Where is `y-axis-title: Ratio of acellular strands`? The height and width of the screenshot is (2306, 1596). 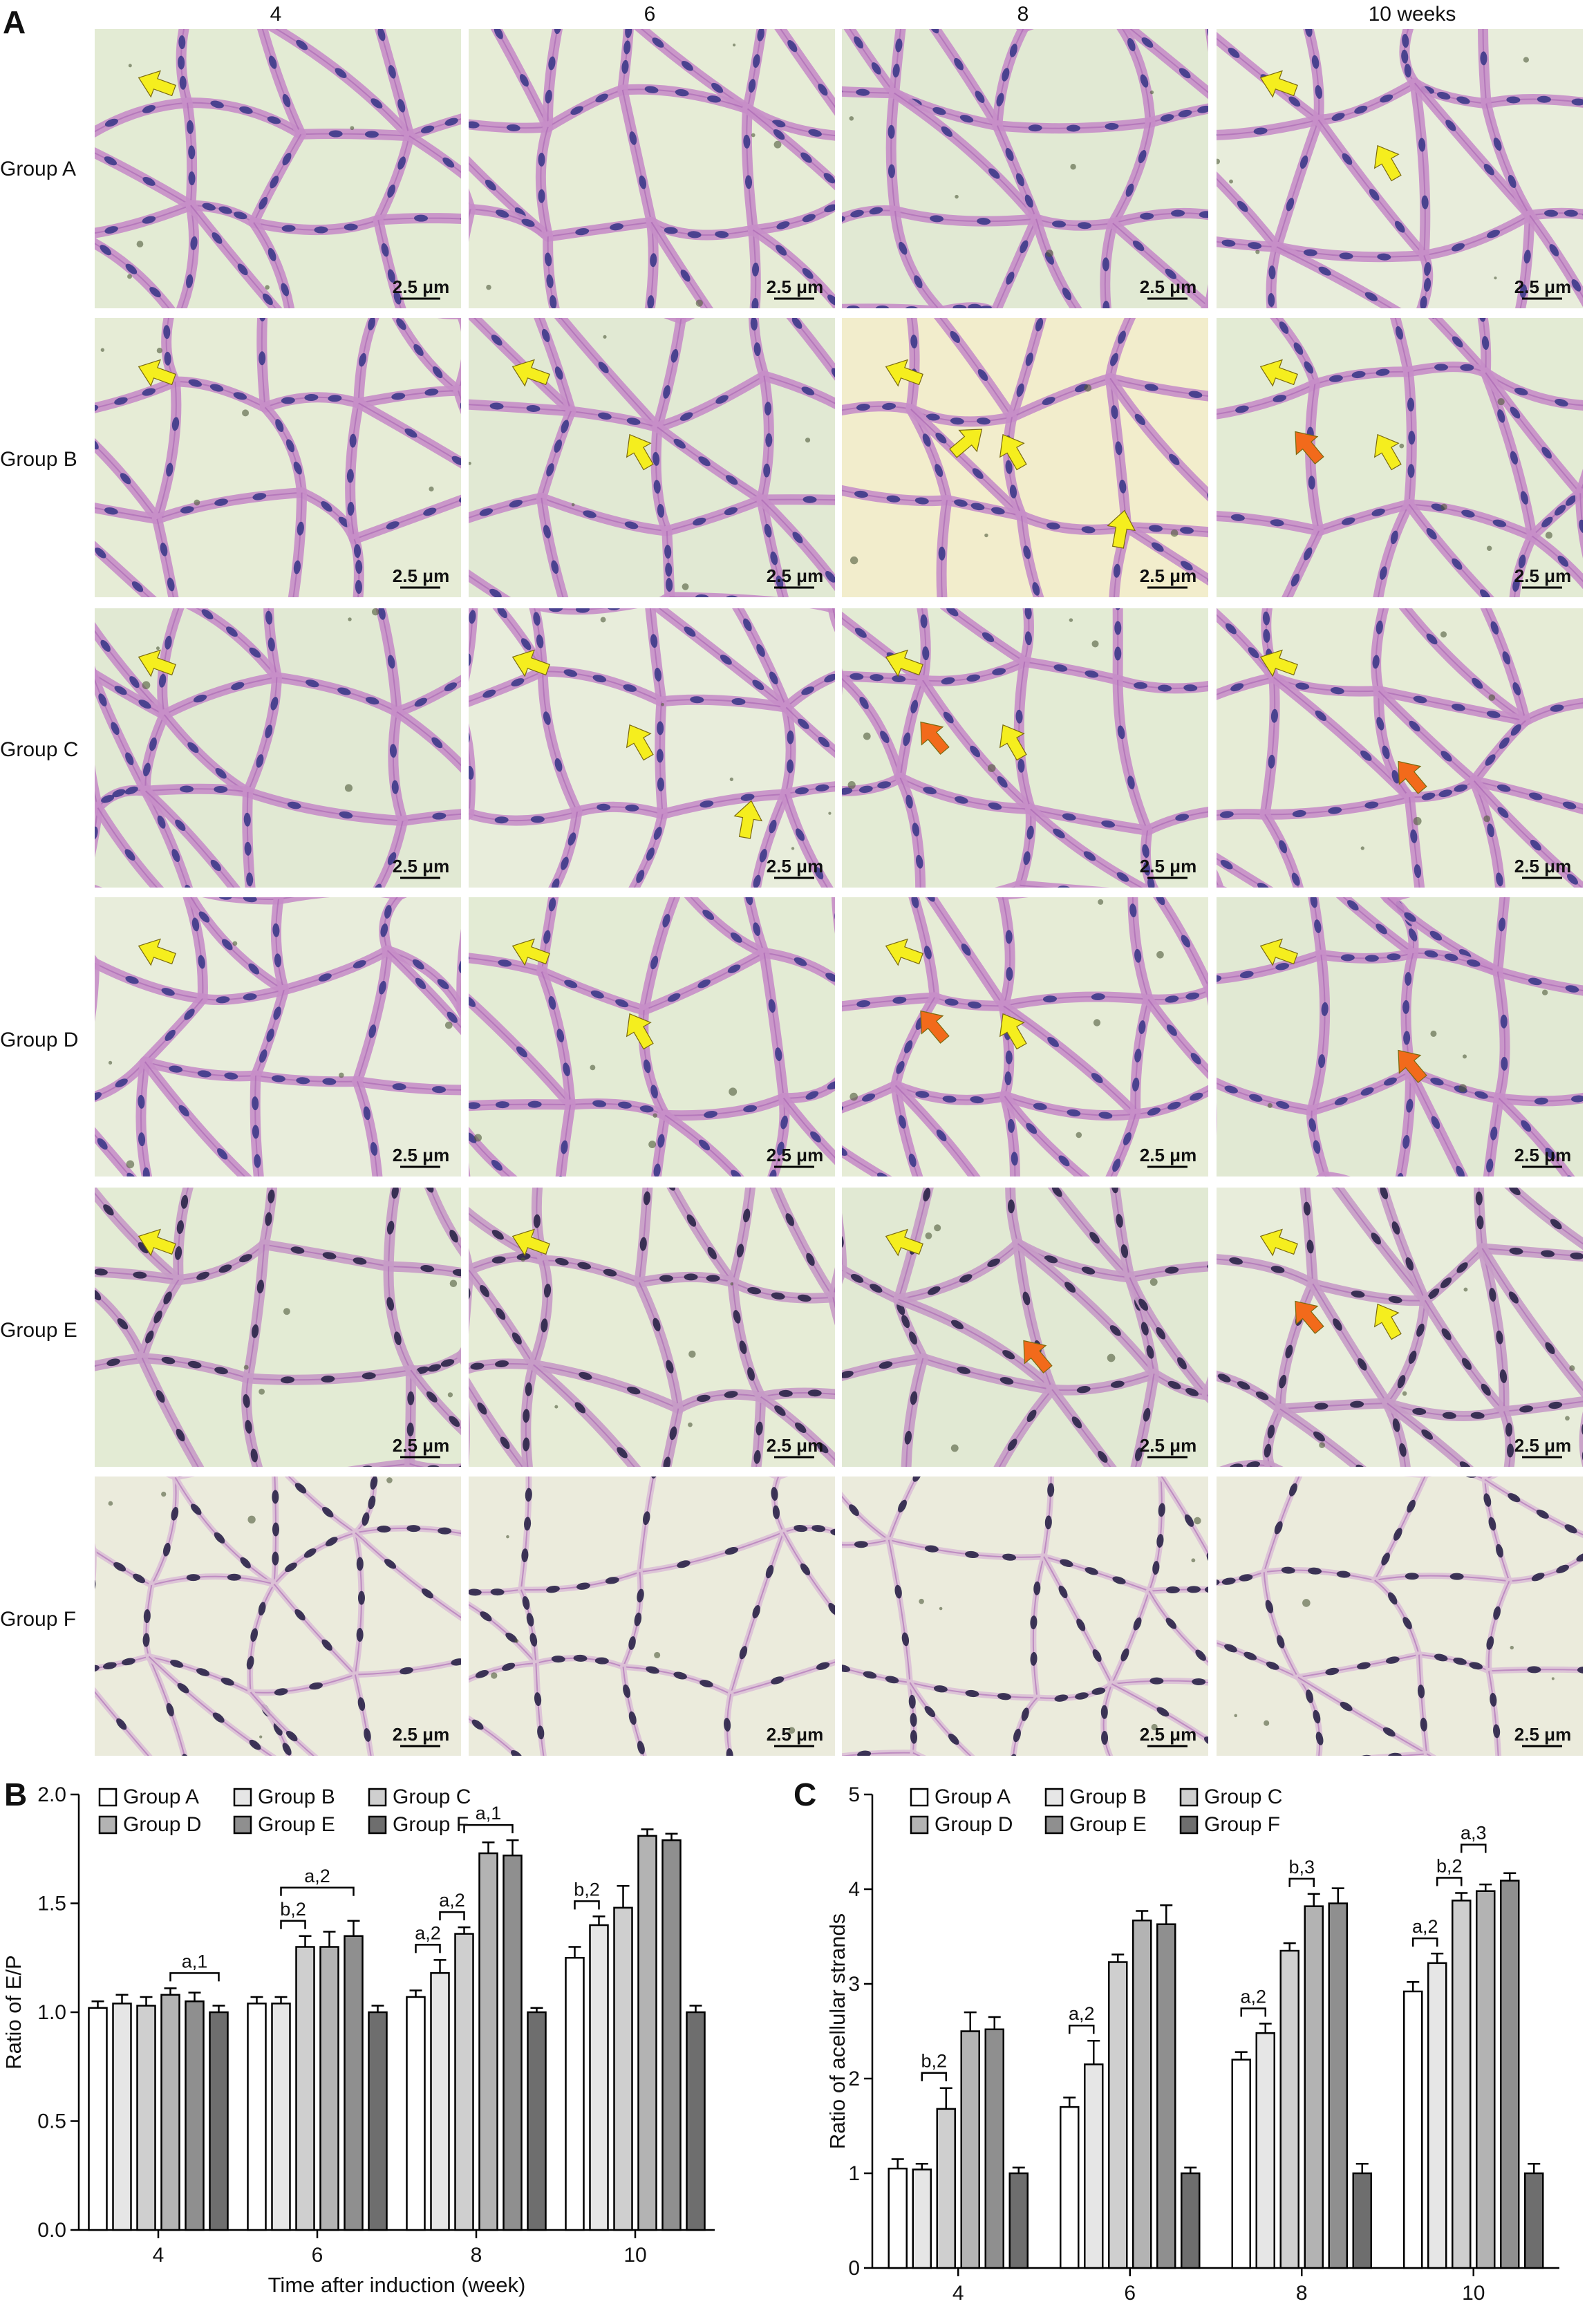 y-axis-title: Ratio of acellular strands is located at coordinates (837, 2031).